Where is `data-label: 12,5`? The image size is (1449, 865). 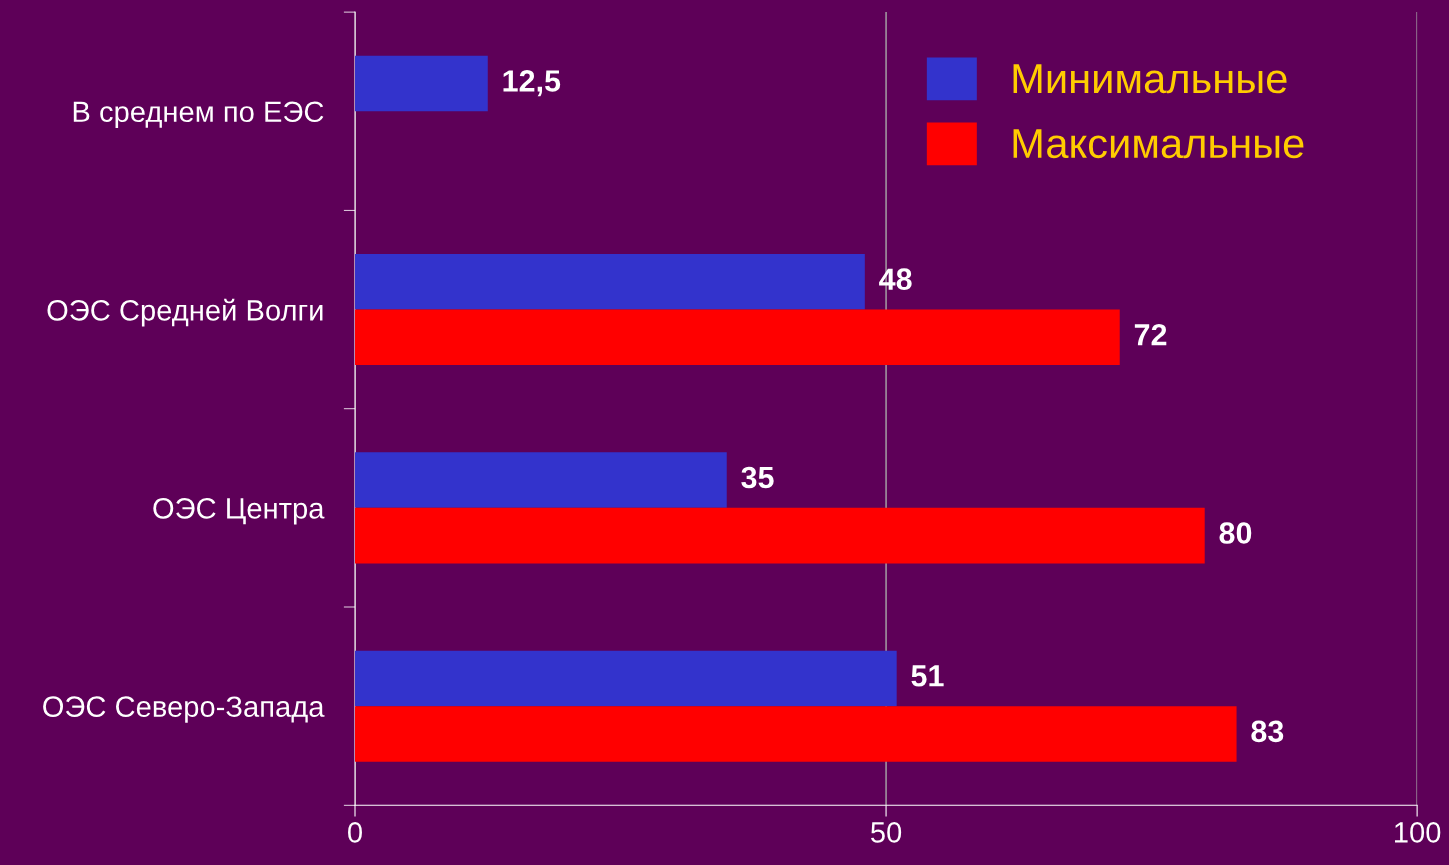
data-label: 12,5 is located at coordinates (532, 83).